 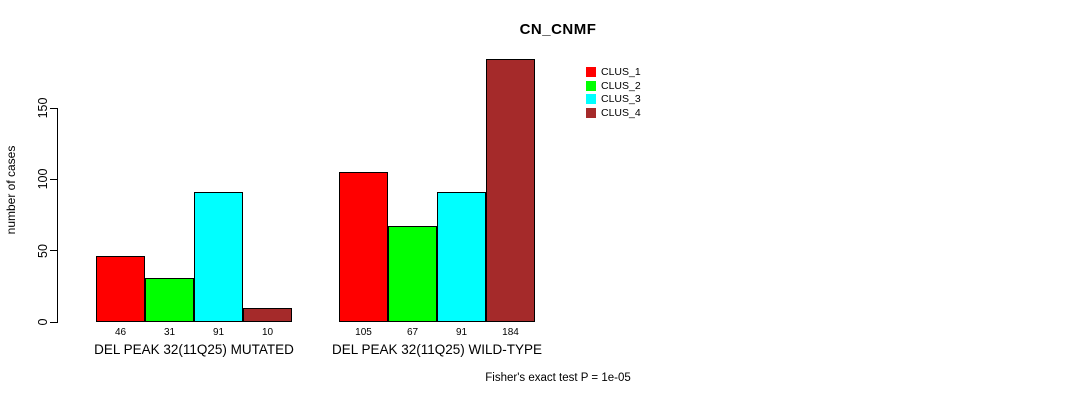 What do you see at coordinates (437, 349) in the screenshot?
I see `x-axis-group-label: DEL PEAK 32(11Q25) WILD-TYPE` at bounding box center [437, 349].